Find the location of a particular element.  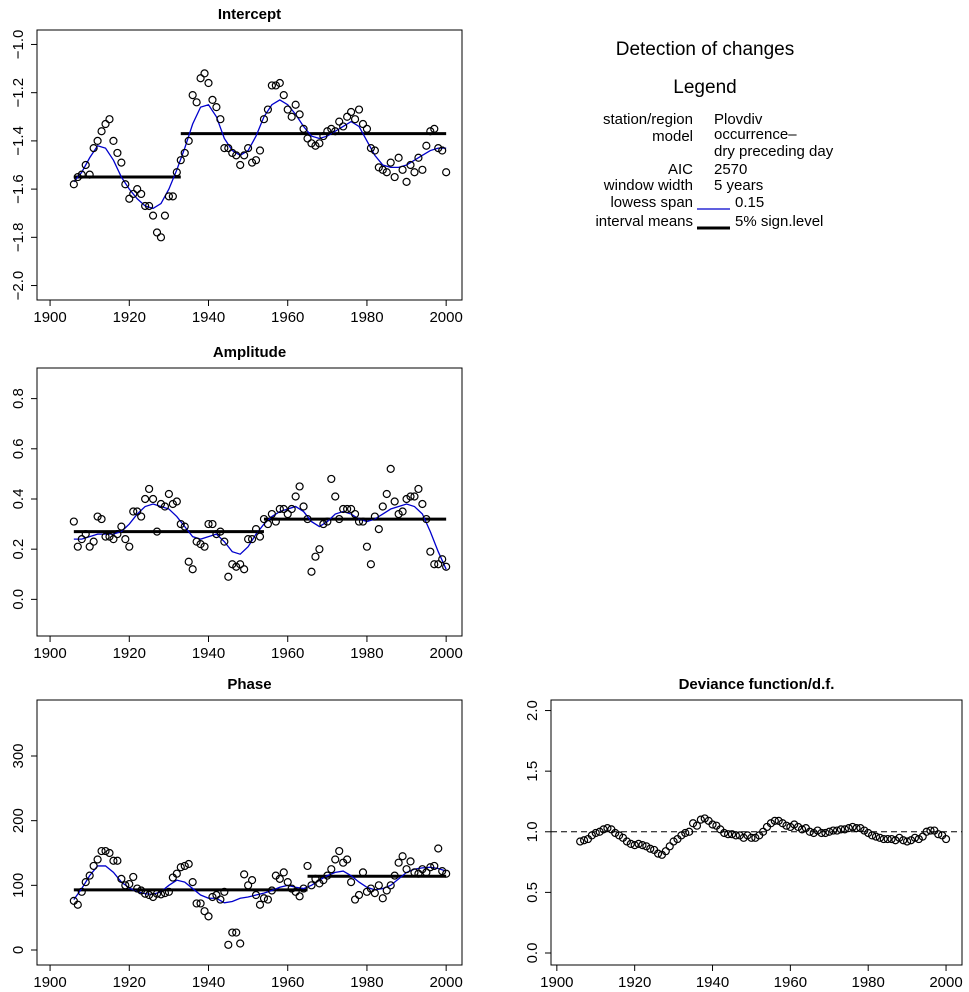

y-tick-label: 300 is located at coordinates (18, 755).